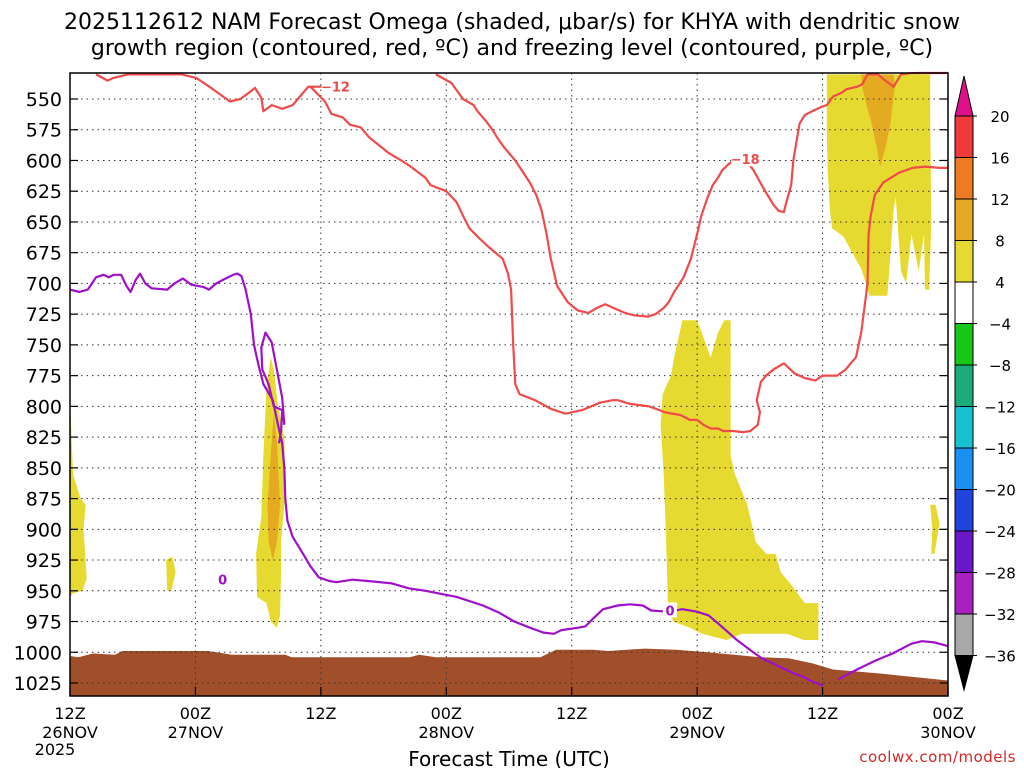 This screenshot has height=768, width=1024. What do you see at coordinates (44, 407) in the screenshot?
I see `y-tick-label: 800` at bounding box center [44, 407].